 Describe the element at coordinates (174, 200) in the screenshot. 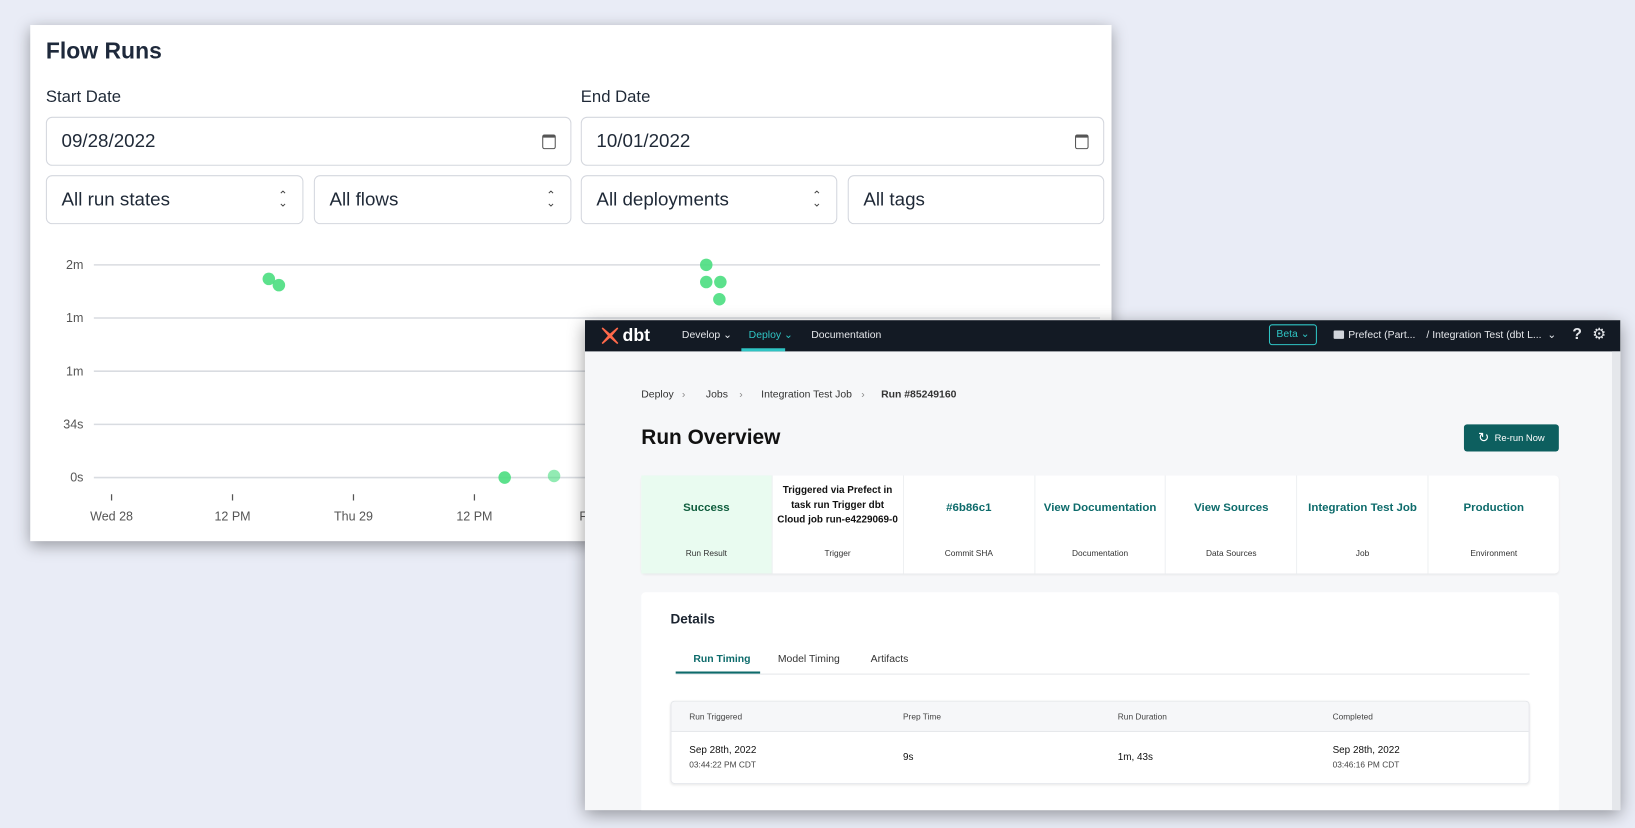

I see `run-states-select: All run states ⌃ ⌄` at that location.